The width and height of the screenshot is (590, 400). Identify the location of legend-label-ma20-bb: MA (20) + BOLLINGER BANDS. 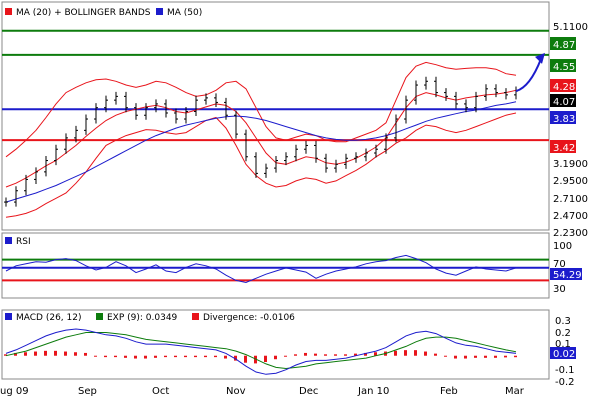
(83, 13).